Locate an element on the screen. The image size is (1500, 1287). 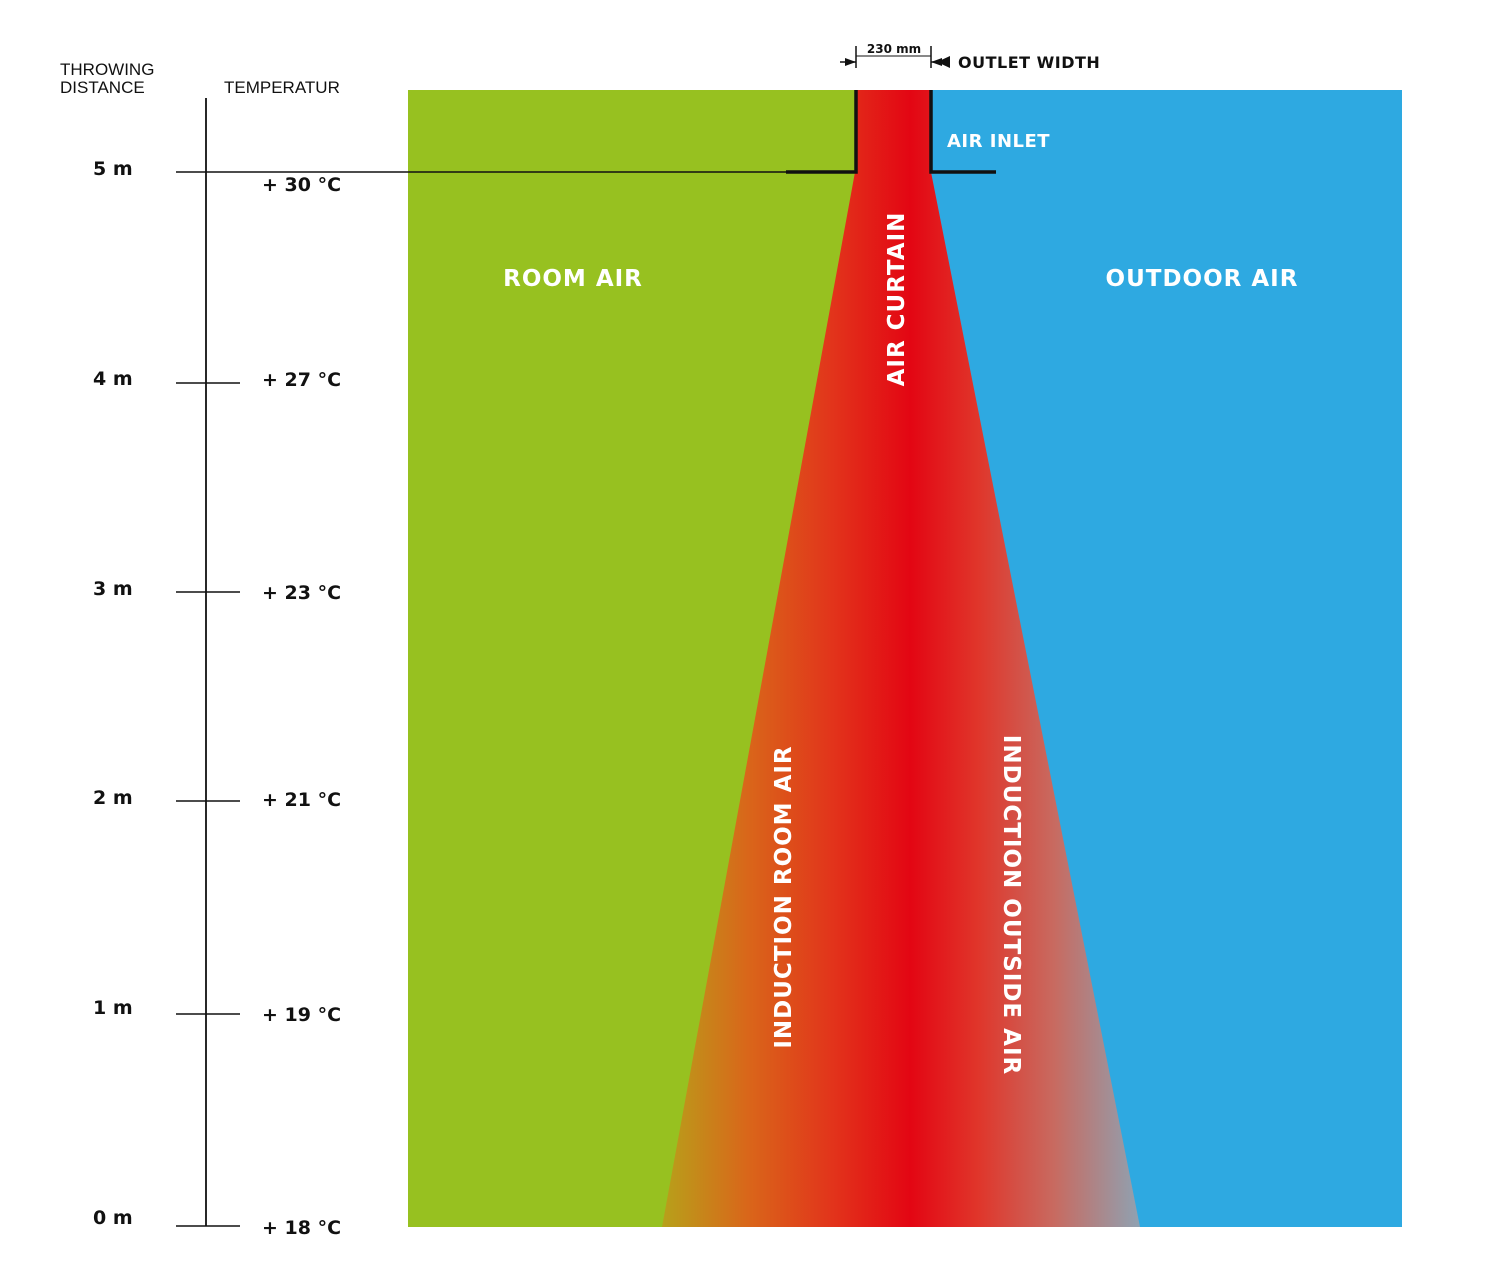
temperature-label-19: + 19 °C is located at coordinates (301, 1015).